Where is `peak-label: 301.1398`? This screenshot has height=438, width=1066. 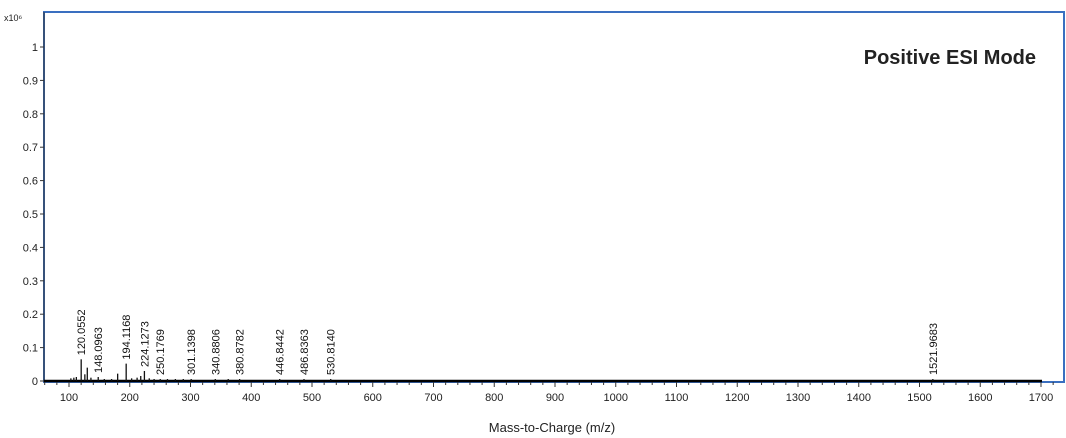 peak-label: 301.1398 is located at coordinates (192, 352).